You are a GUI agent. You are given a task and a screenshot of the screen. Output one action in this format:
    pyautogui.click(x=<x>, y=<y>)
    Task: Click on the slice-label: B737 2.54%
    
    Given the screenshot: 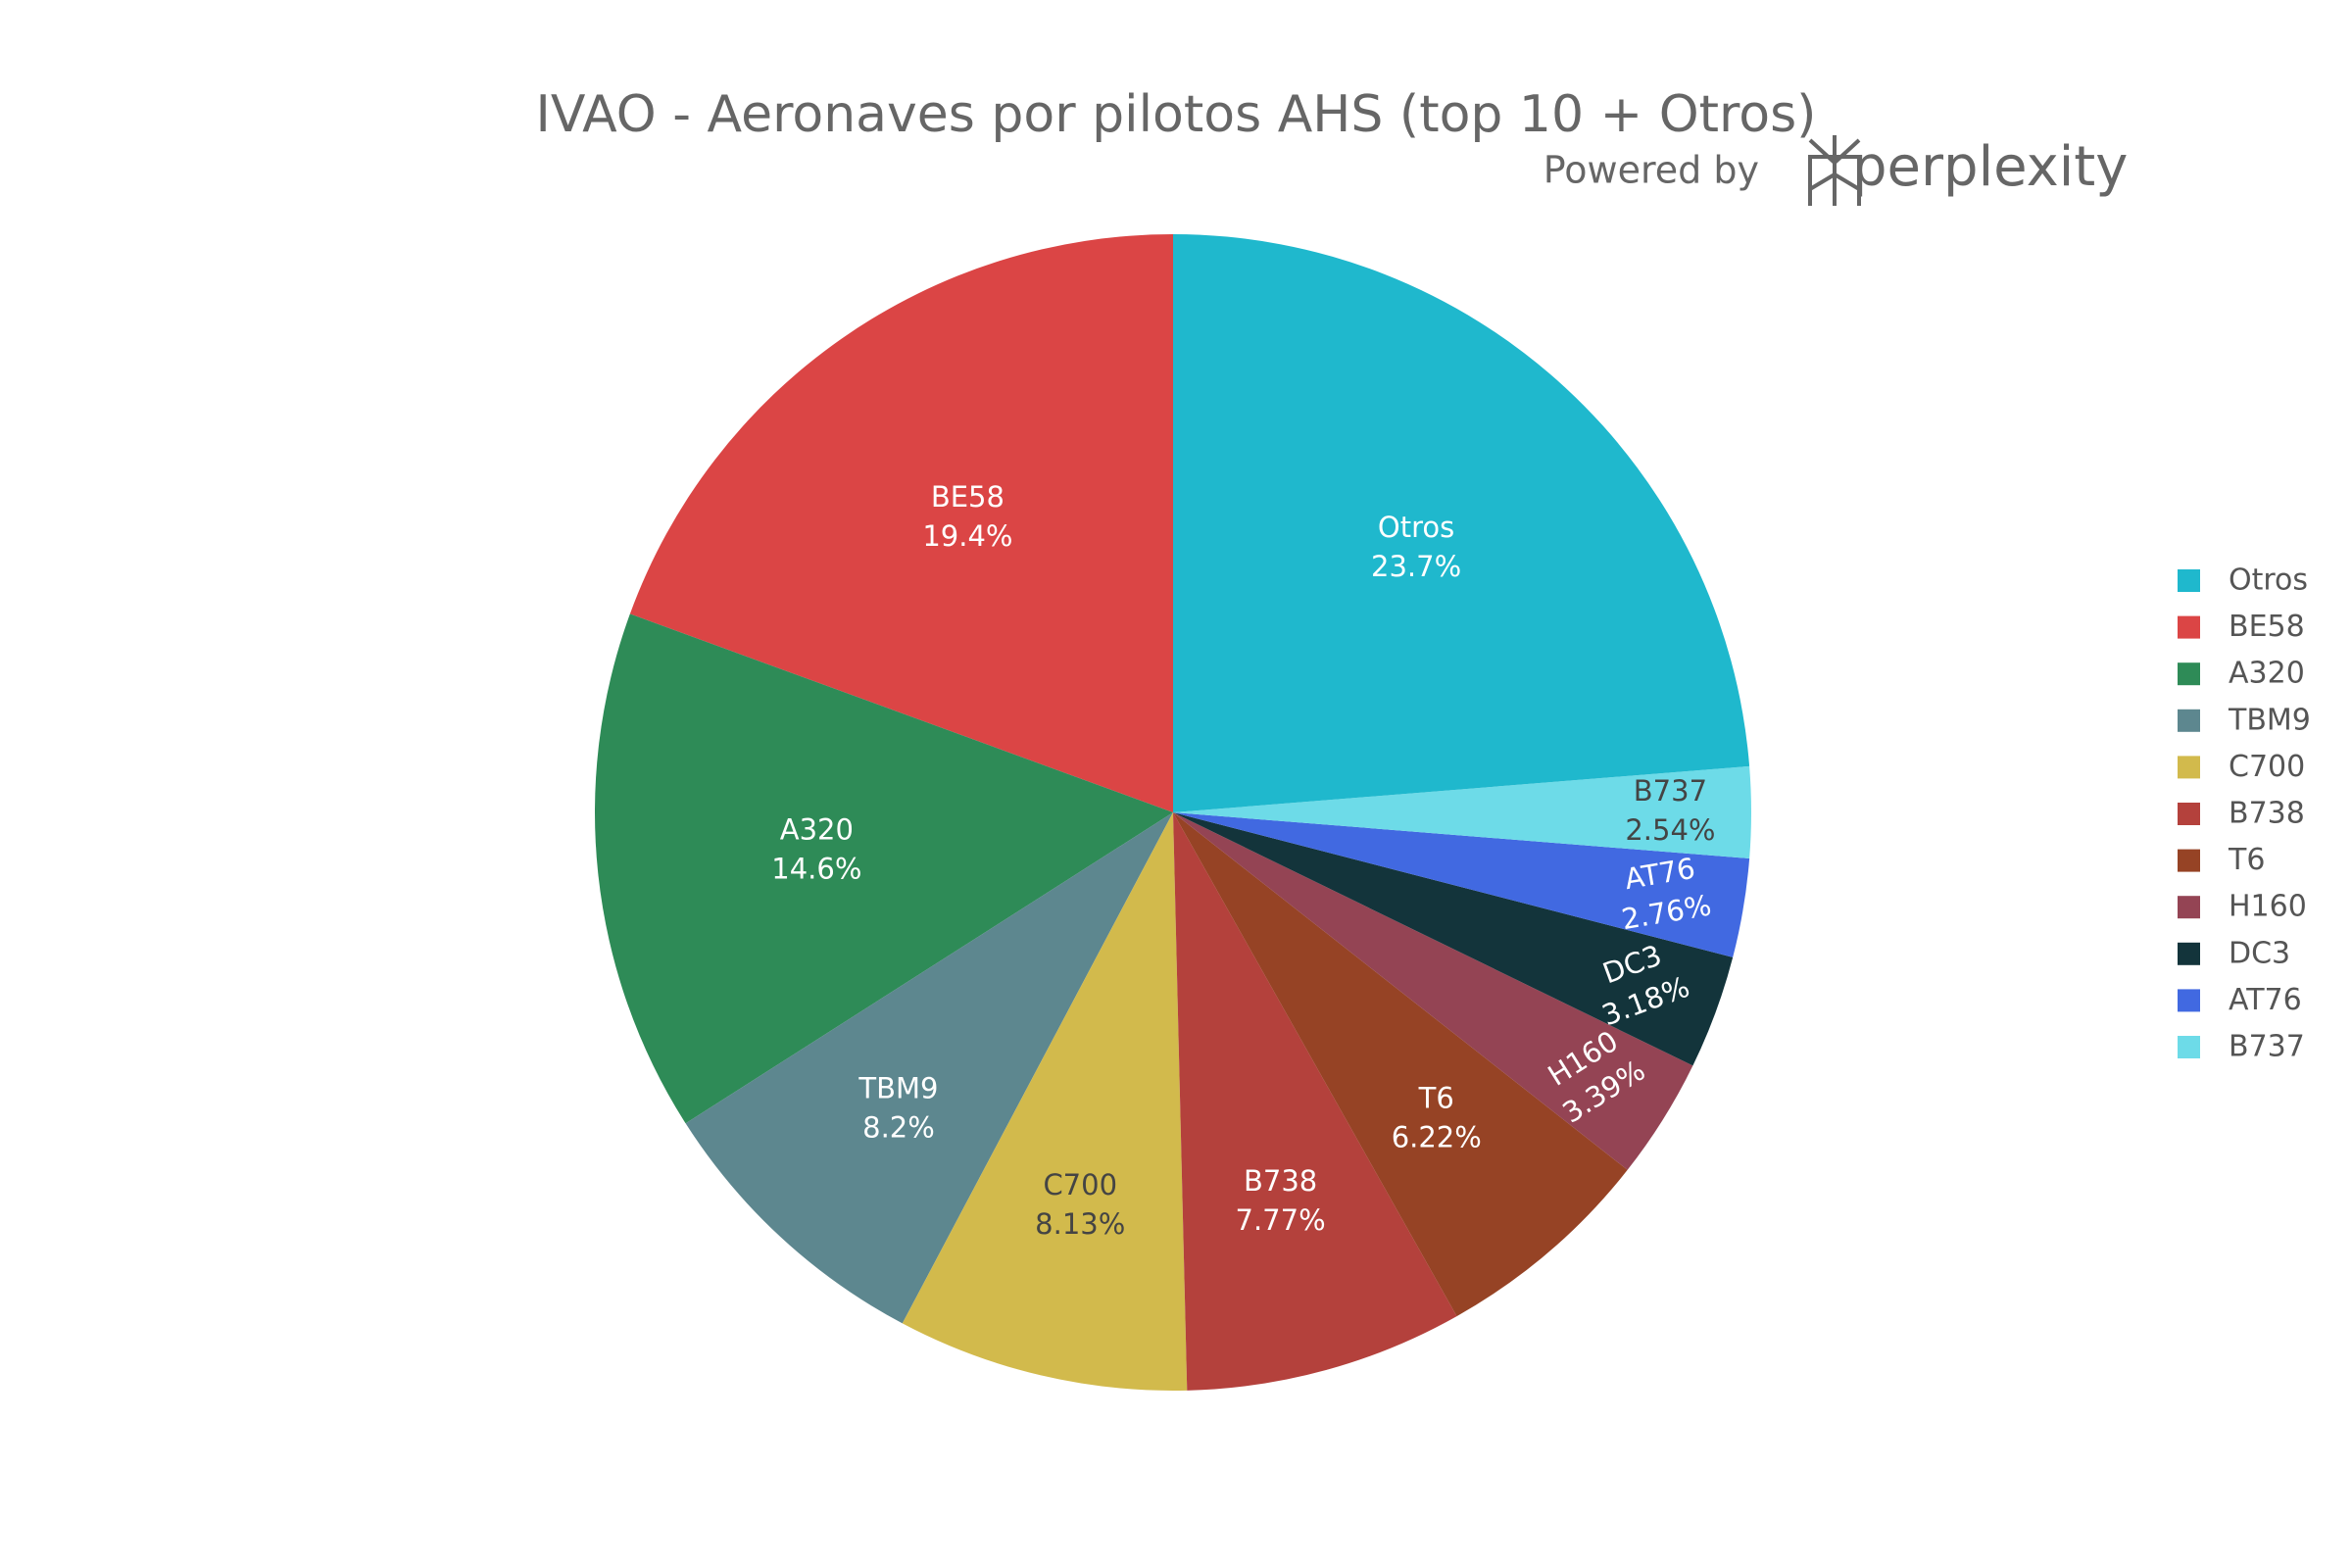 What is the action you would take?
    pyautogui.click(x=1670, y=810)
    